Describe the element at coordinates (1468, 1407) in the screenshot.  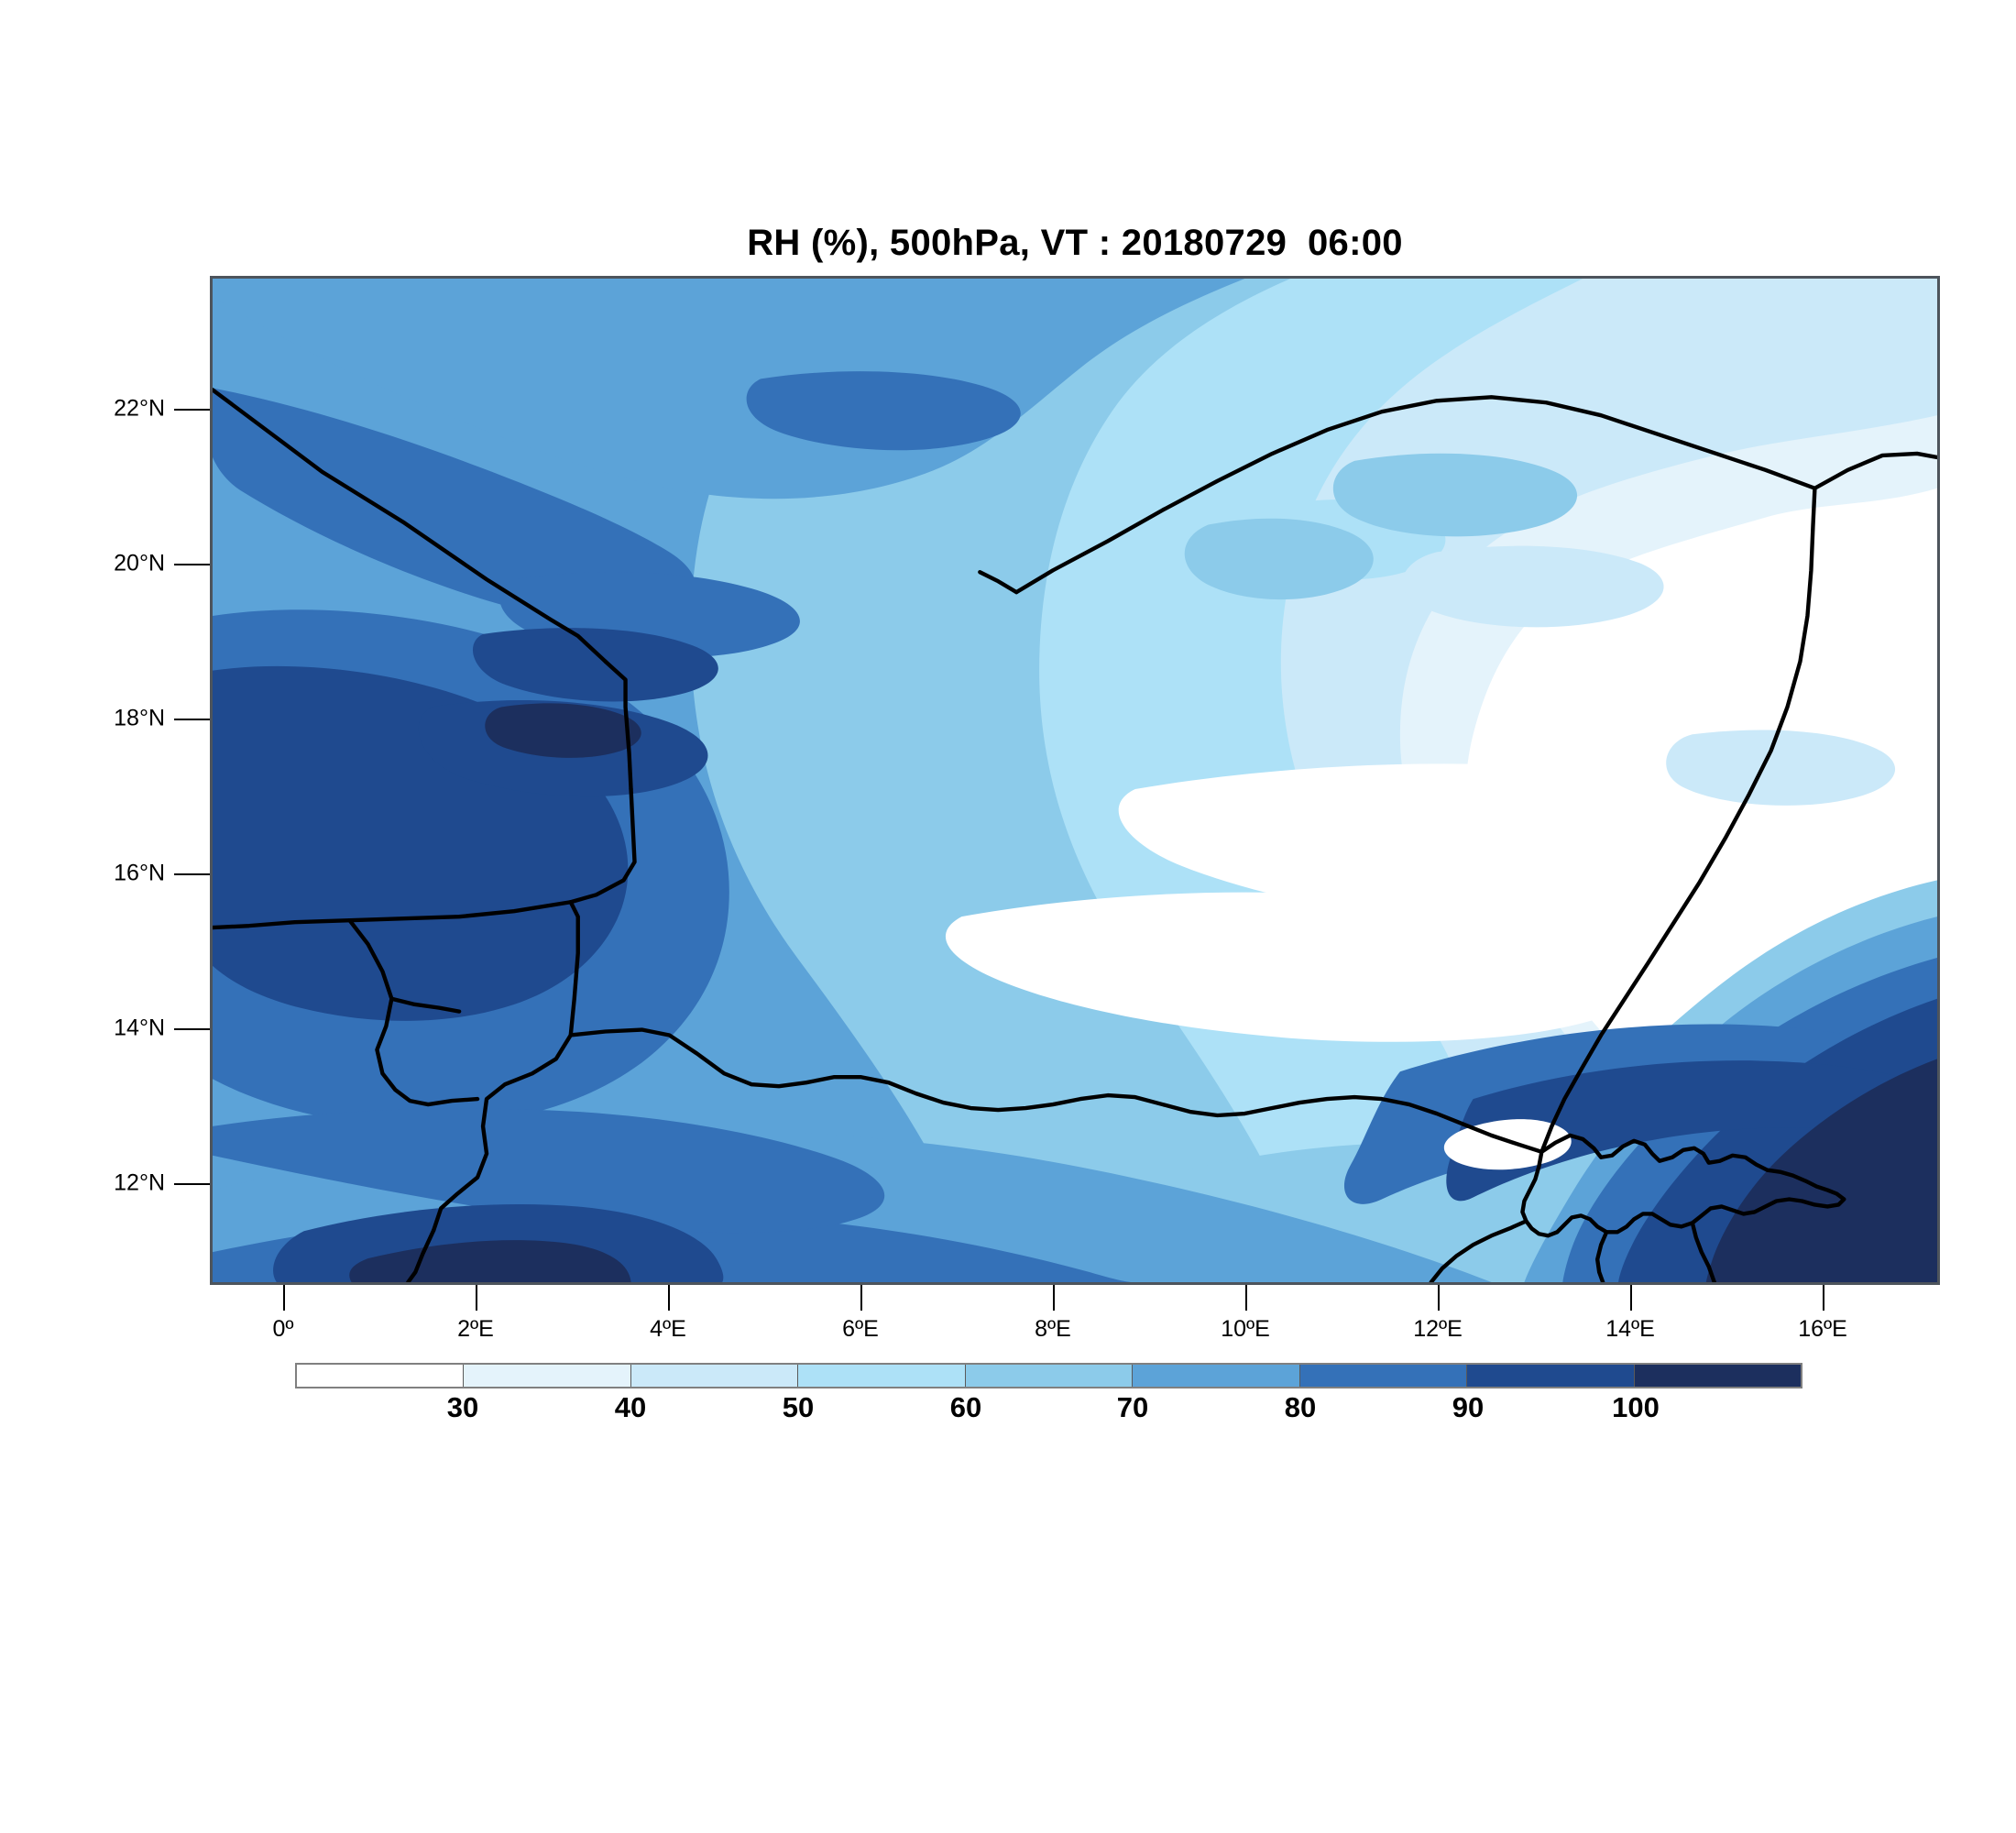
I see `colorbar-tick-90: 90` at that location.